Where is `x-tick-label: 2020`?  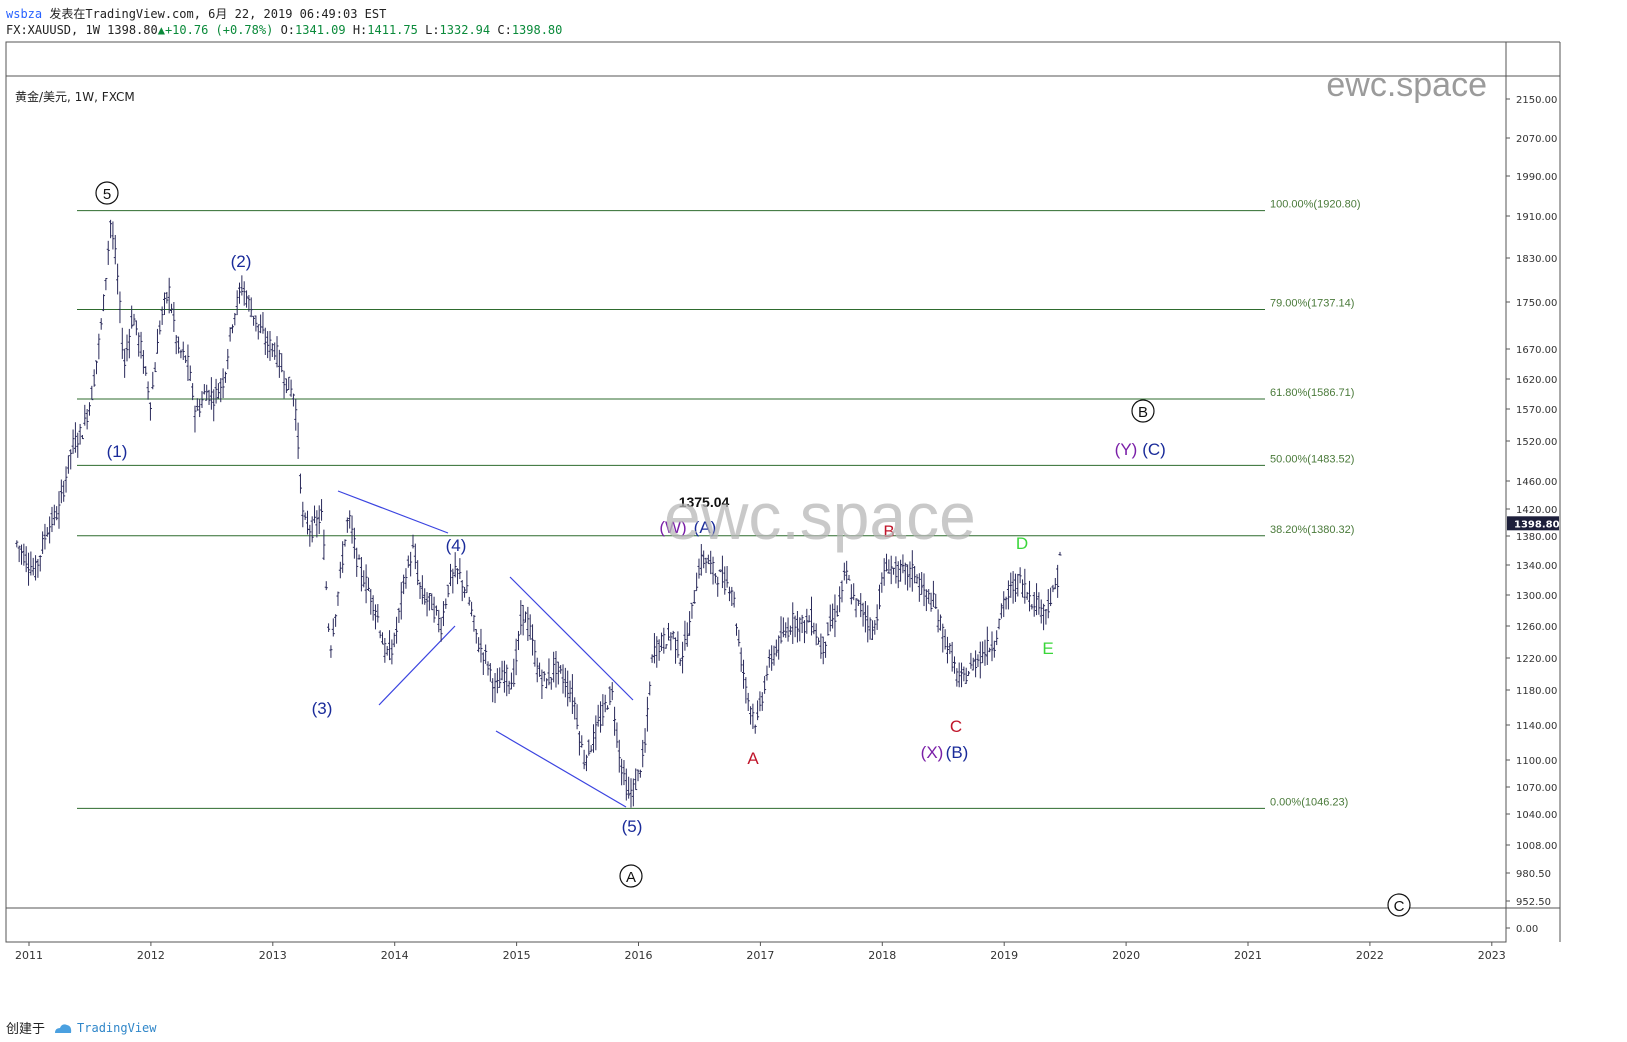 x-tick-label: 2020 is located at coordinates (1126, 955).